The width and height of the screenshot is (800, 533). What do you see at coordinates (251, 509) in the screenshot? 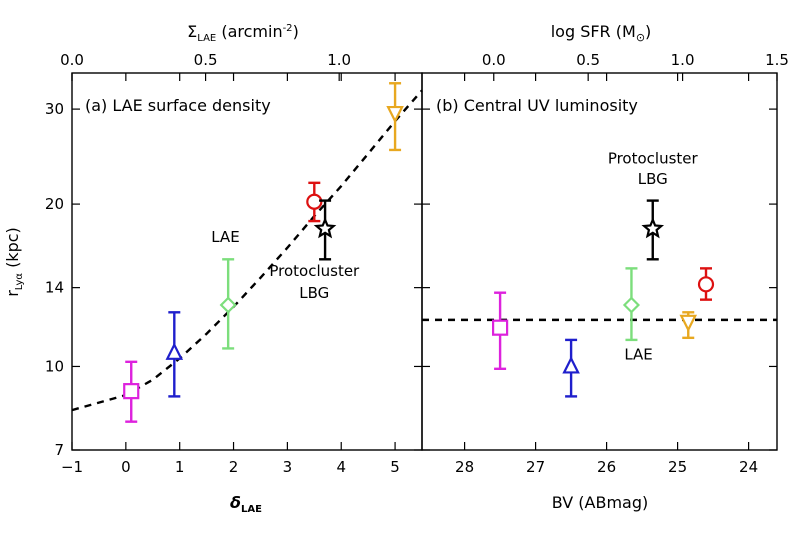
I see `panel-a-xlabel-sub: LAE` at bounding box center [251, 509].